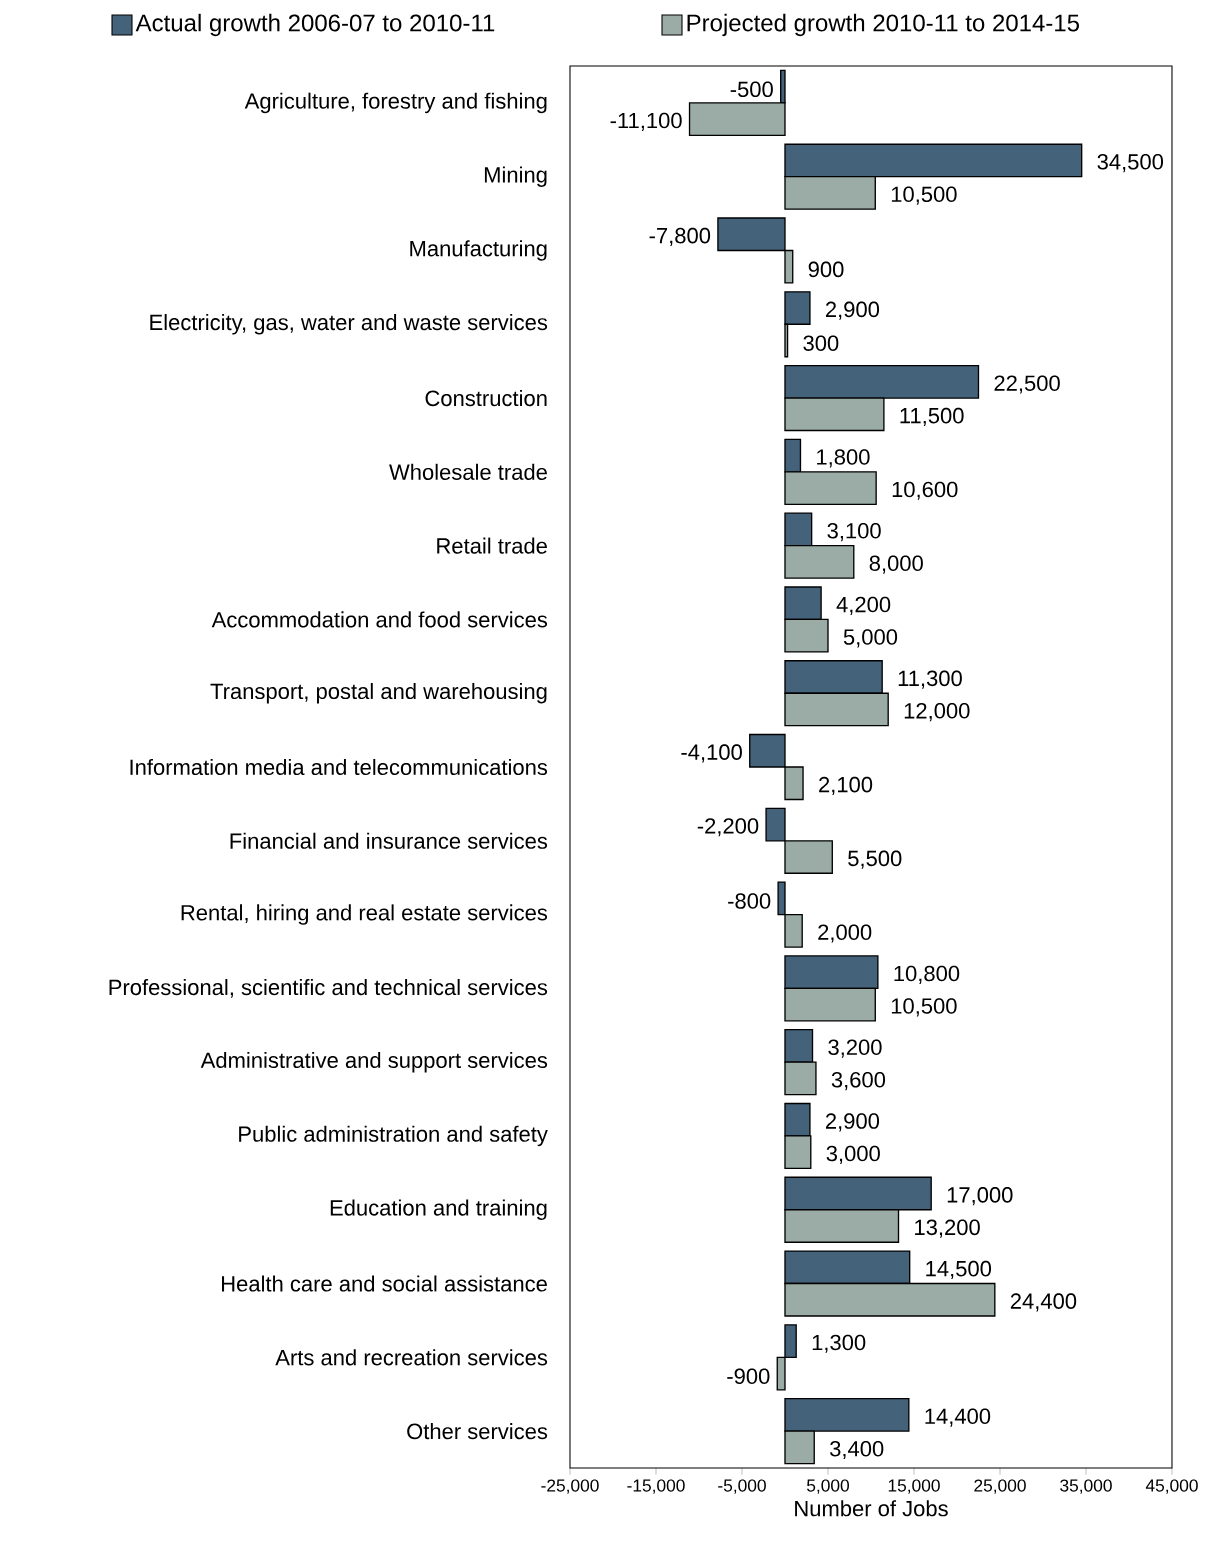 This screenshot has width=1206, height=1542. What do you see at coordinates (937, 712) in the screenshot?
I see `data-label: 12,000` at bounding box center [937, 712].